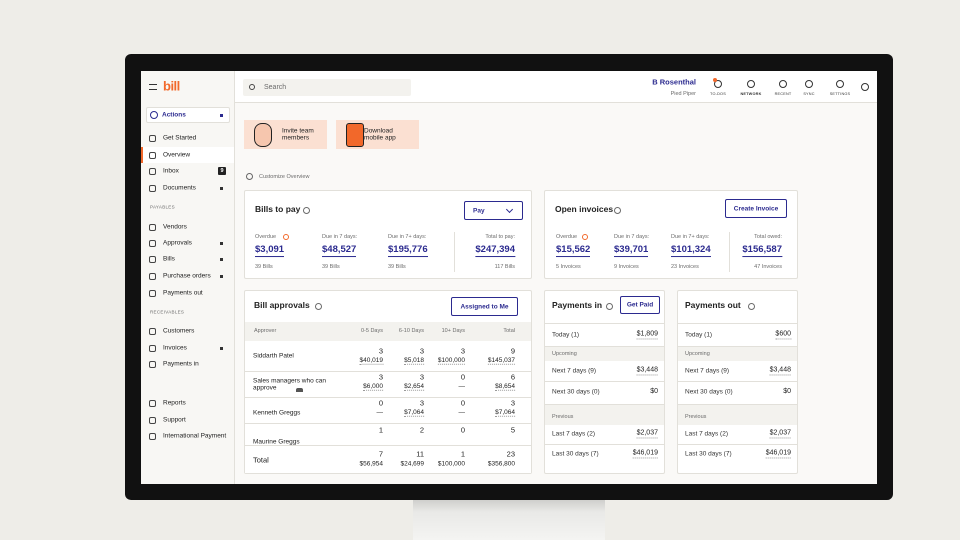 This screenshot has width=960, height=540. I want to click on nav-item: Reports, so click(174, 403).